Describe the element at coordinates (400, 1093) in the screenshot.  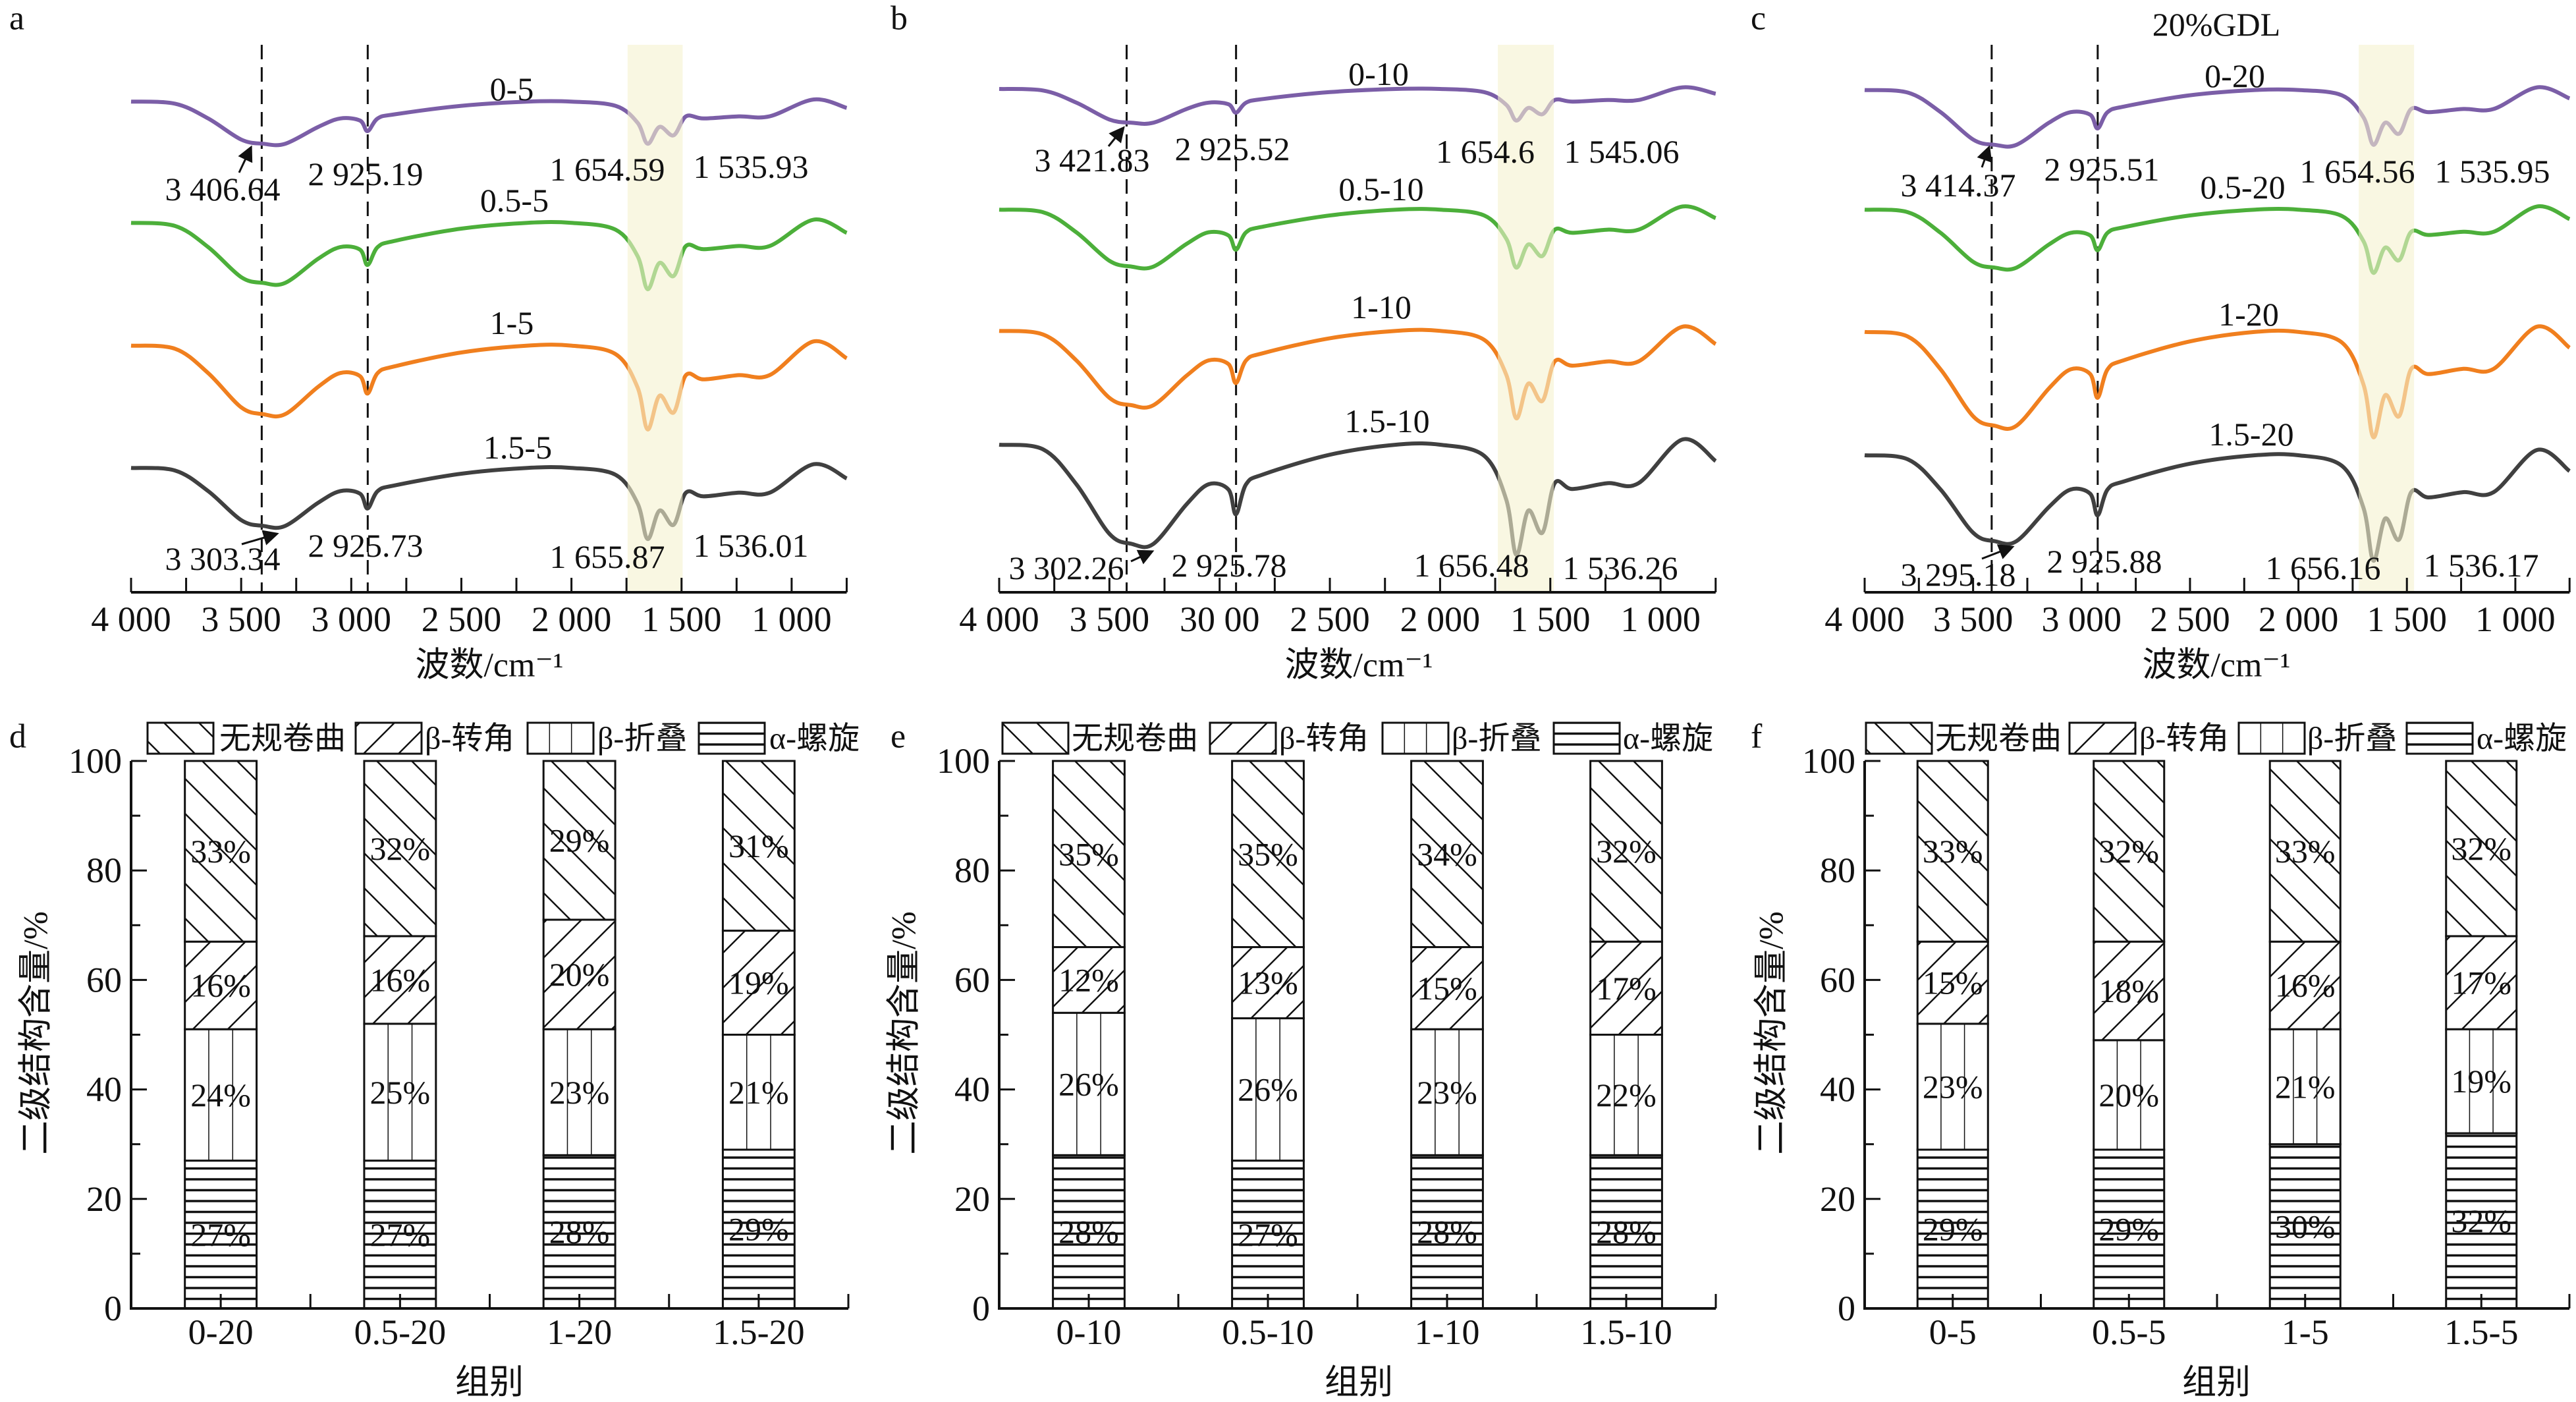
I see `data-label: 25%` at that location.